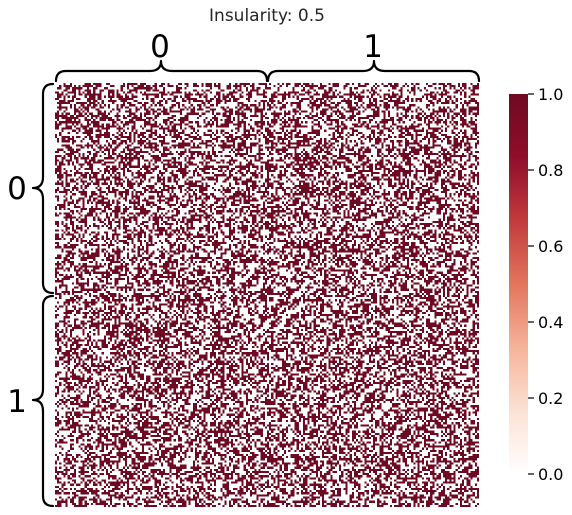 Image resolution: width=572 pixels, height=515 pixels. What do you see at coordinates (550, 322) in the screenshot?
I see `colorbar-tick-label: 0.4` at bounding box center [550, 322].